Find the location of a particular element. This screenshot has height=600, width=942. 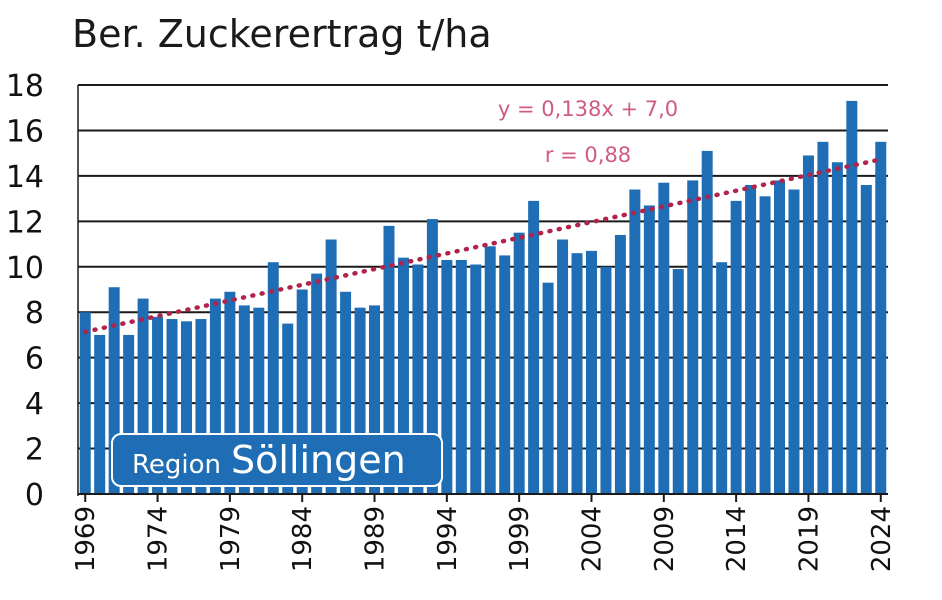

x-tick-label: 2019 is located at coordinates (809, 539).